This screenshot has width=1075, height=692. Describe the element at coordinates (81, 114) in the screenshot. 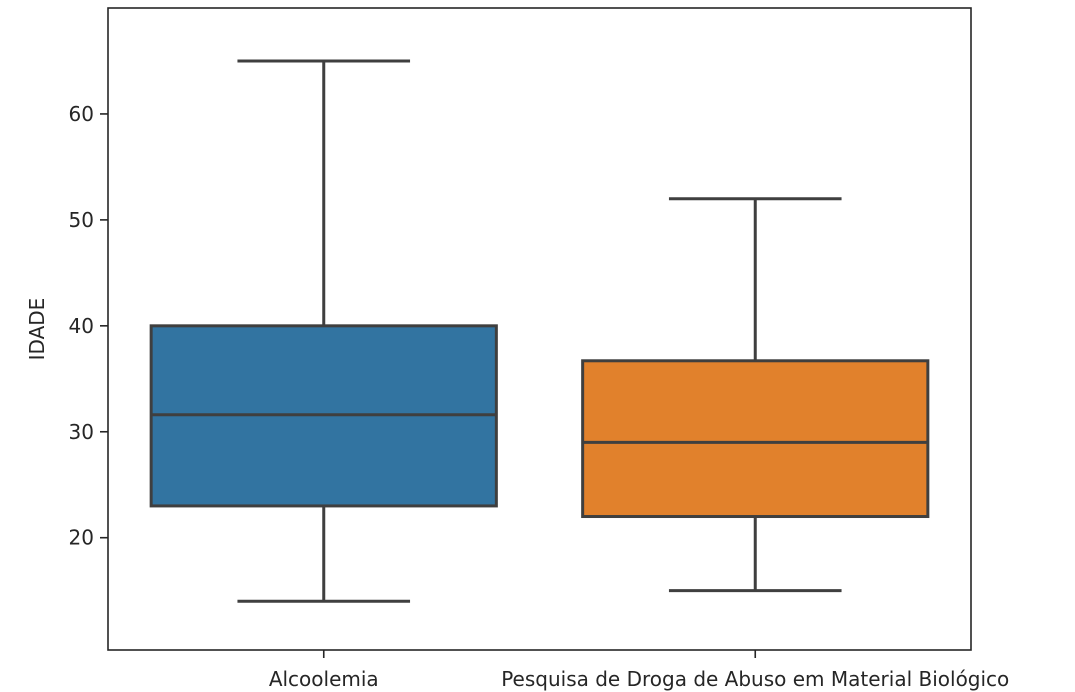

I see `y-tick-label-4: 60` at that location.